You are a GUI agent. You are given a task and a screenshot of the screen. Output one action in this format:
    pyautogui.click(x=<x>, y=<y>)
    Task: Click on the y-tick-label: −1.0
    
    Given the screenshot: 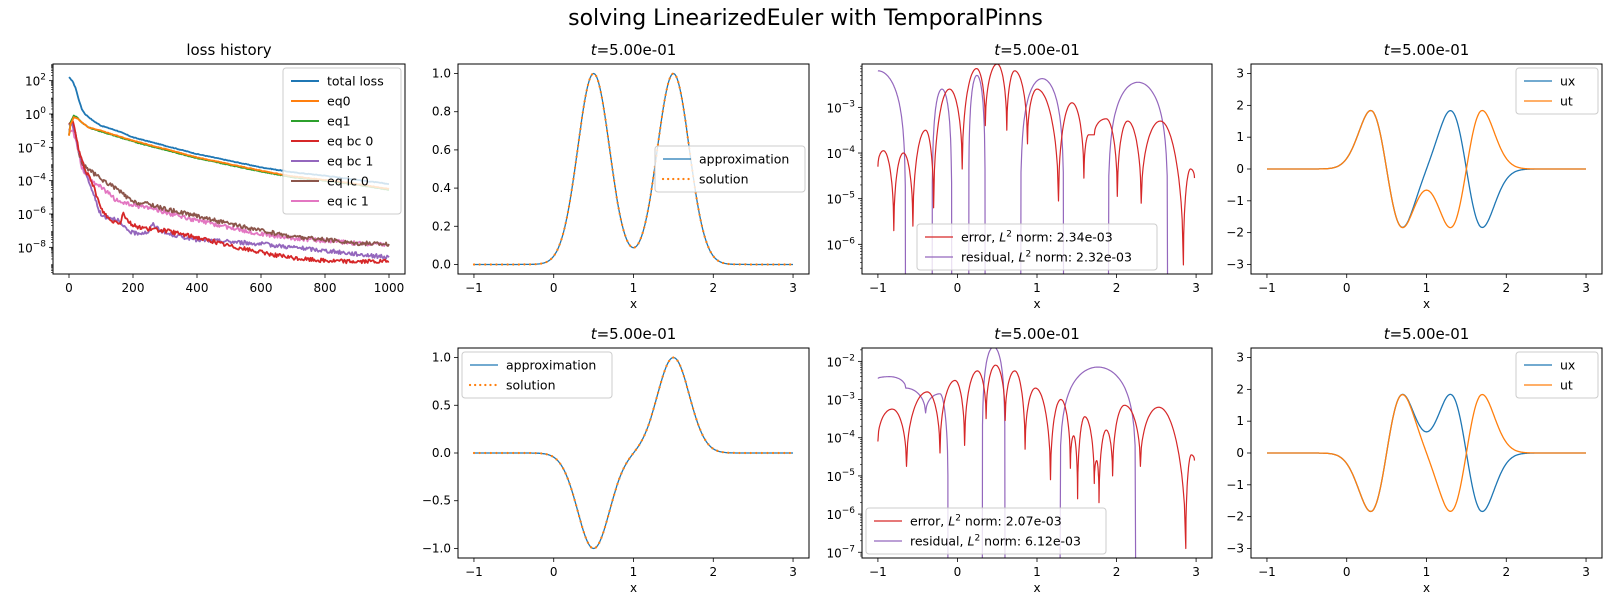 What is the action you would take?
    pyautogui.click(x=436, y=548)
    